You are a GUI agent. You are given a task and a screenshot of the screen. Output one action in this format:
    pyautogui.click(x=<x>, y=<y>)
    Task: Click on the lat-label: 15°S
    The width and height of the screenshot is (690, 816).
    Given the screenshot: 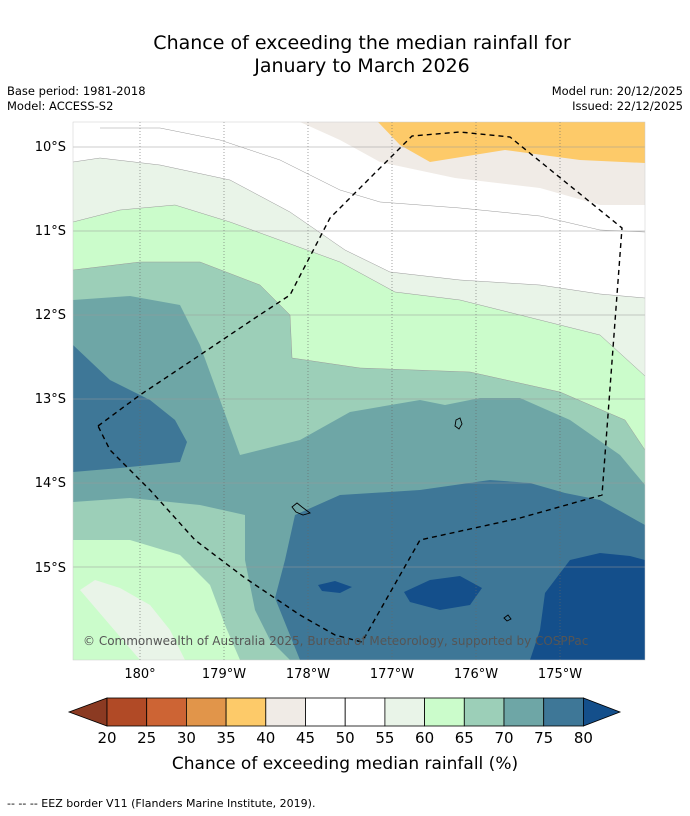 What is the action you would take?
    pyautogui.click(x=50, y=568)
    